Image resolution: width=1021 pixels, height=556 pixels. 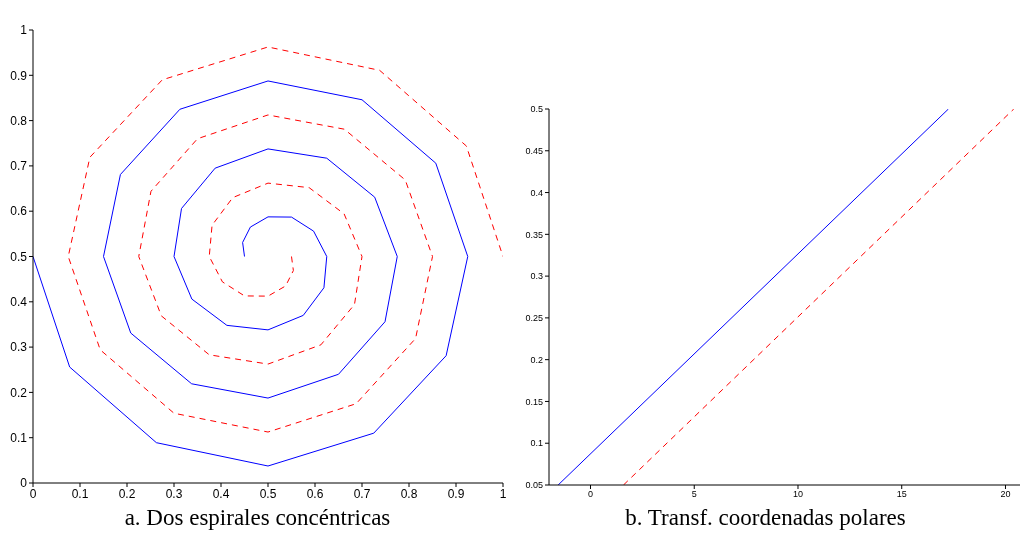 I want to click on x-tick-label: 0.5, so click(x=268, y=493).